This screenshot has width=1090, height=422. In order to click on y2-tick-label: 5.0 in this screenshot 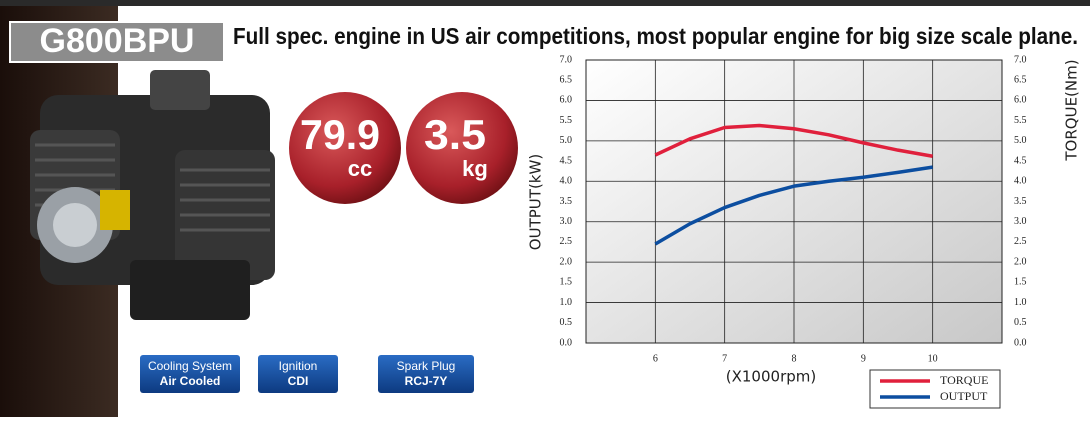, I will do `click(1020, 140)`.